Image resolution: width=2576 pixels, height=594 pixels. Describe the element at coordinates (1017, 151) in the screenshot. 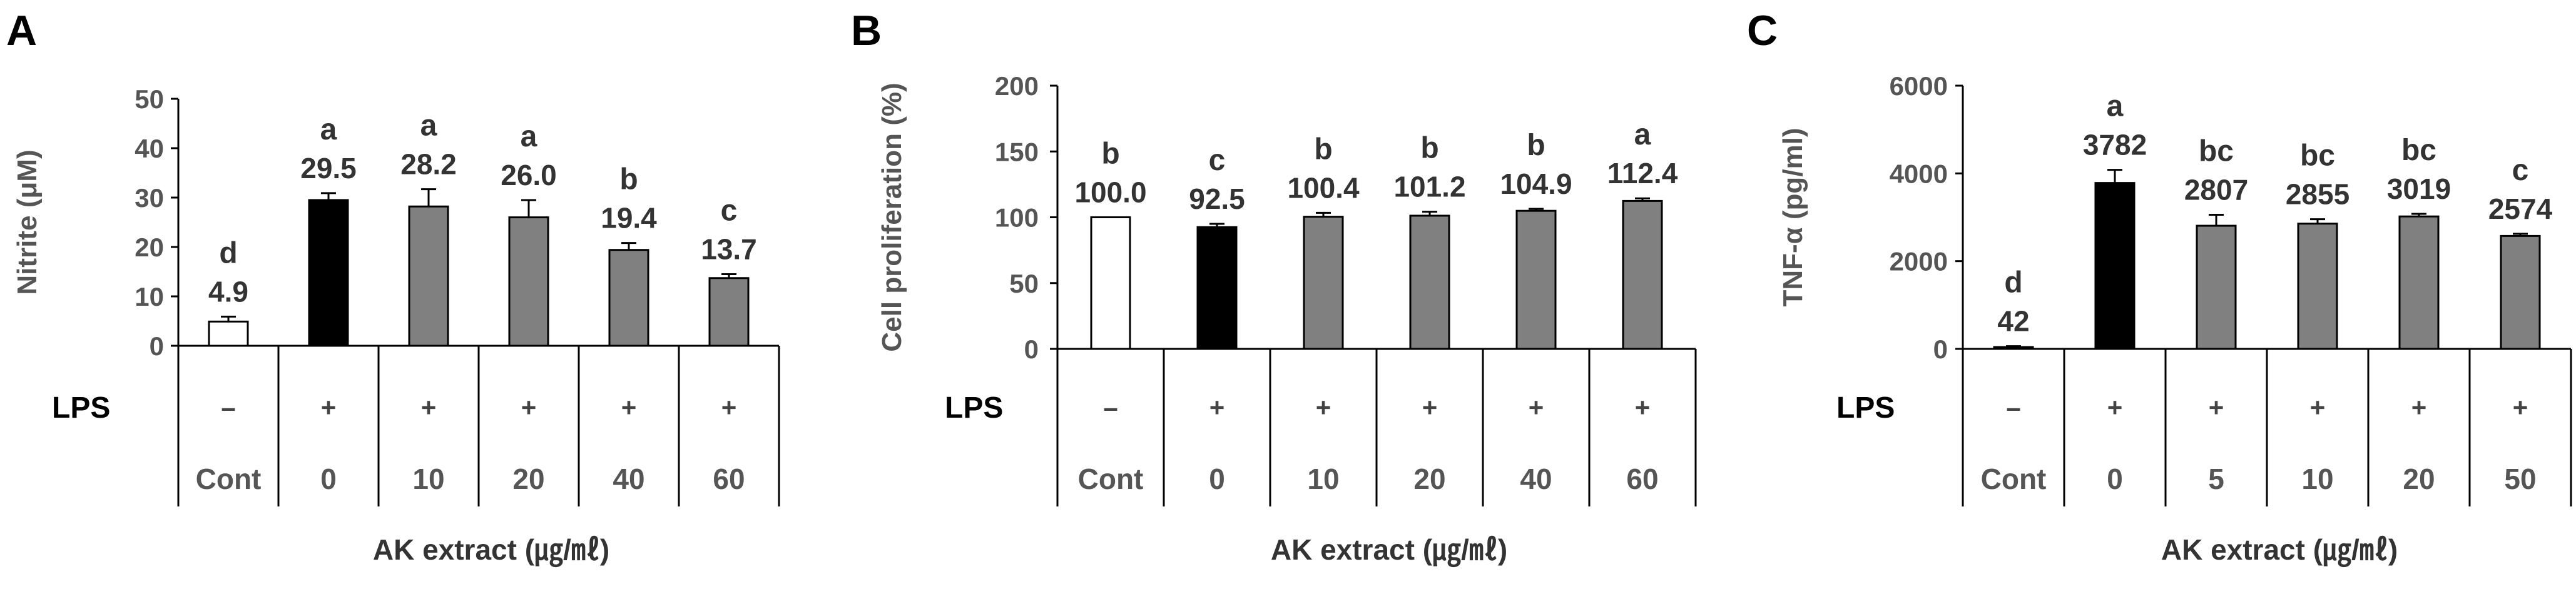

I see `y-tick-label: 150` at that location.